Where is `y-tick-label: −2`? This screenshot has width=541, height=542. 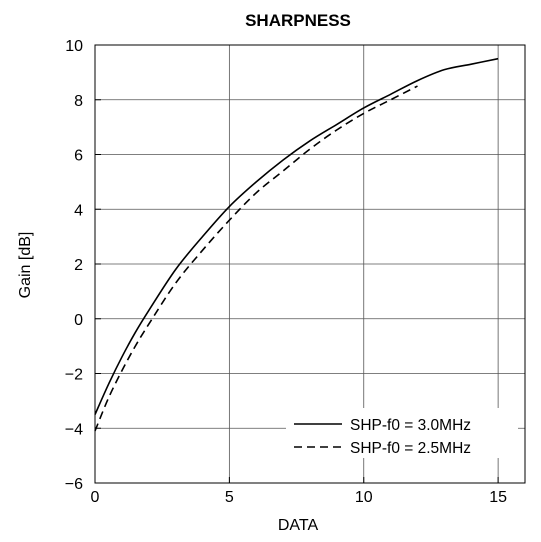
y-tick-label: −2 is located at coordinates (74, 375).